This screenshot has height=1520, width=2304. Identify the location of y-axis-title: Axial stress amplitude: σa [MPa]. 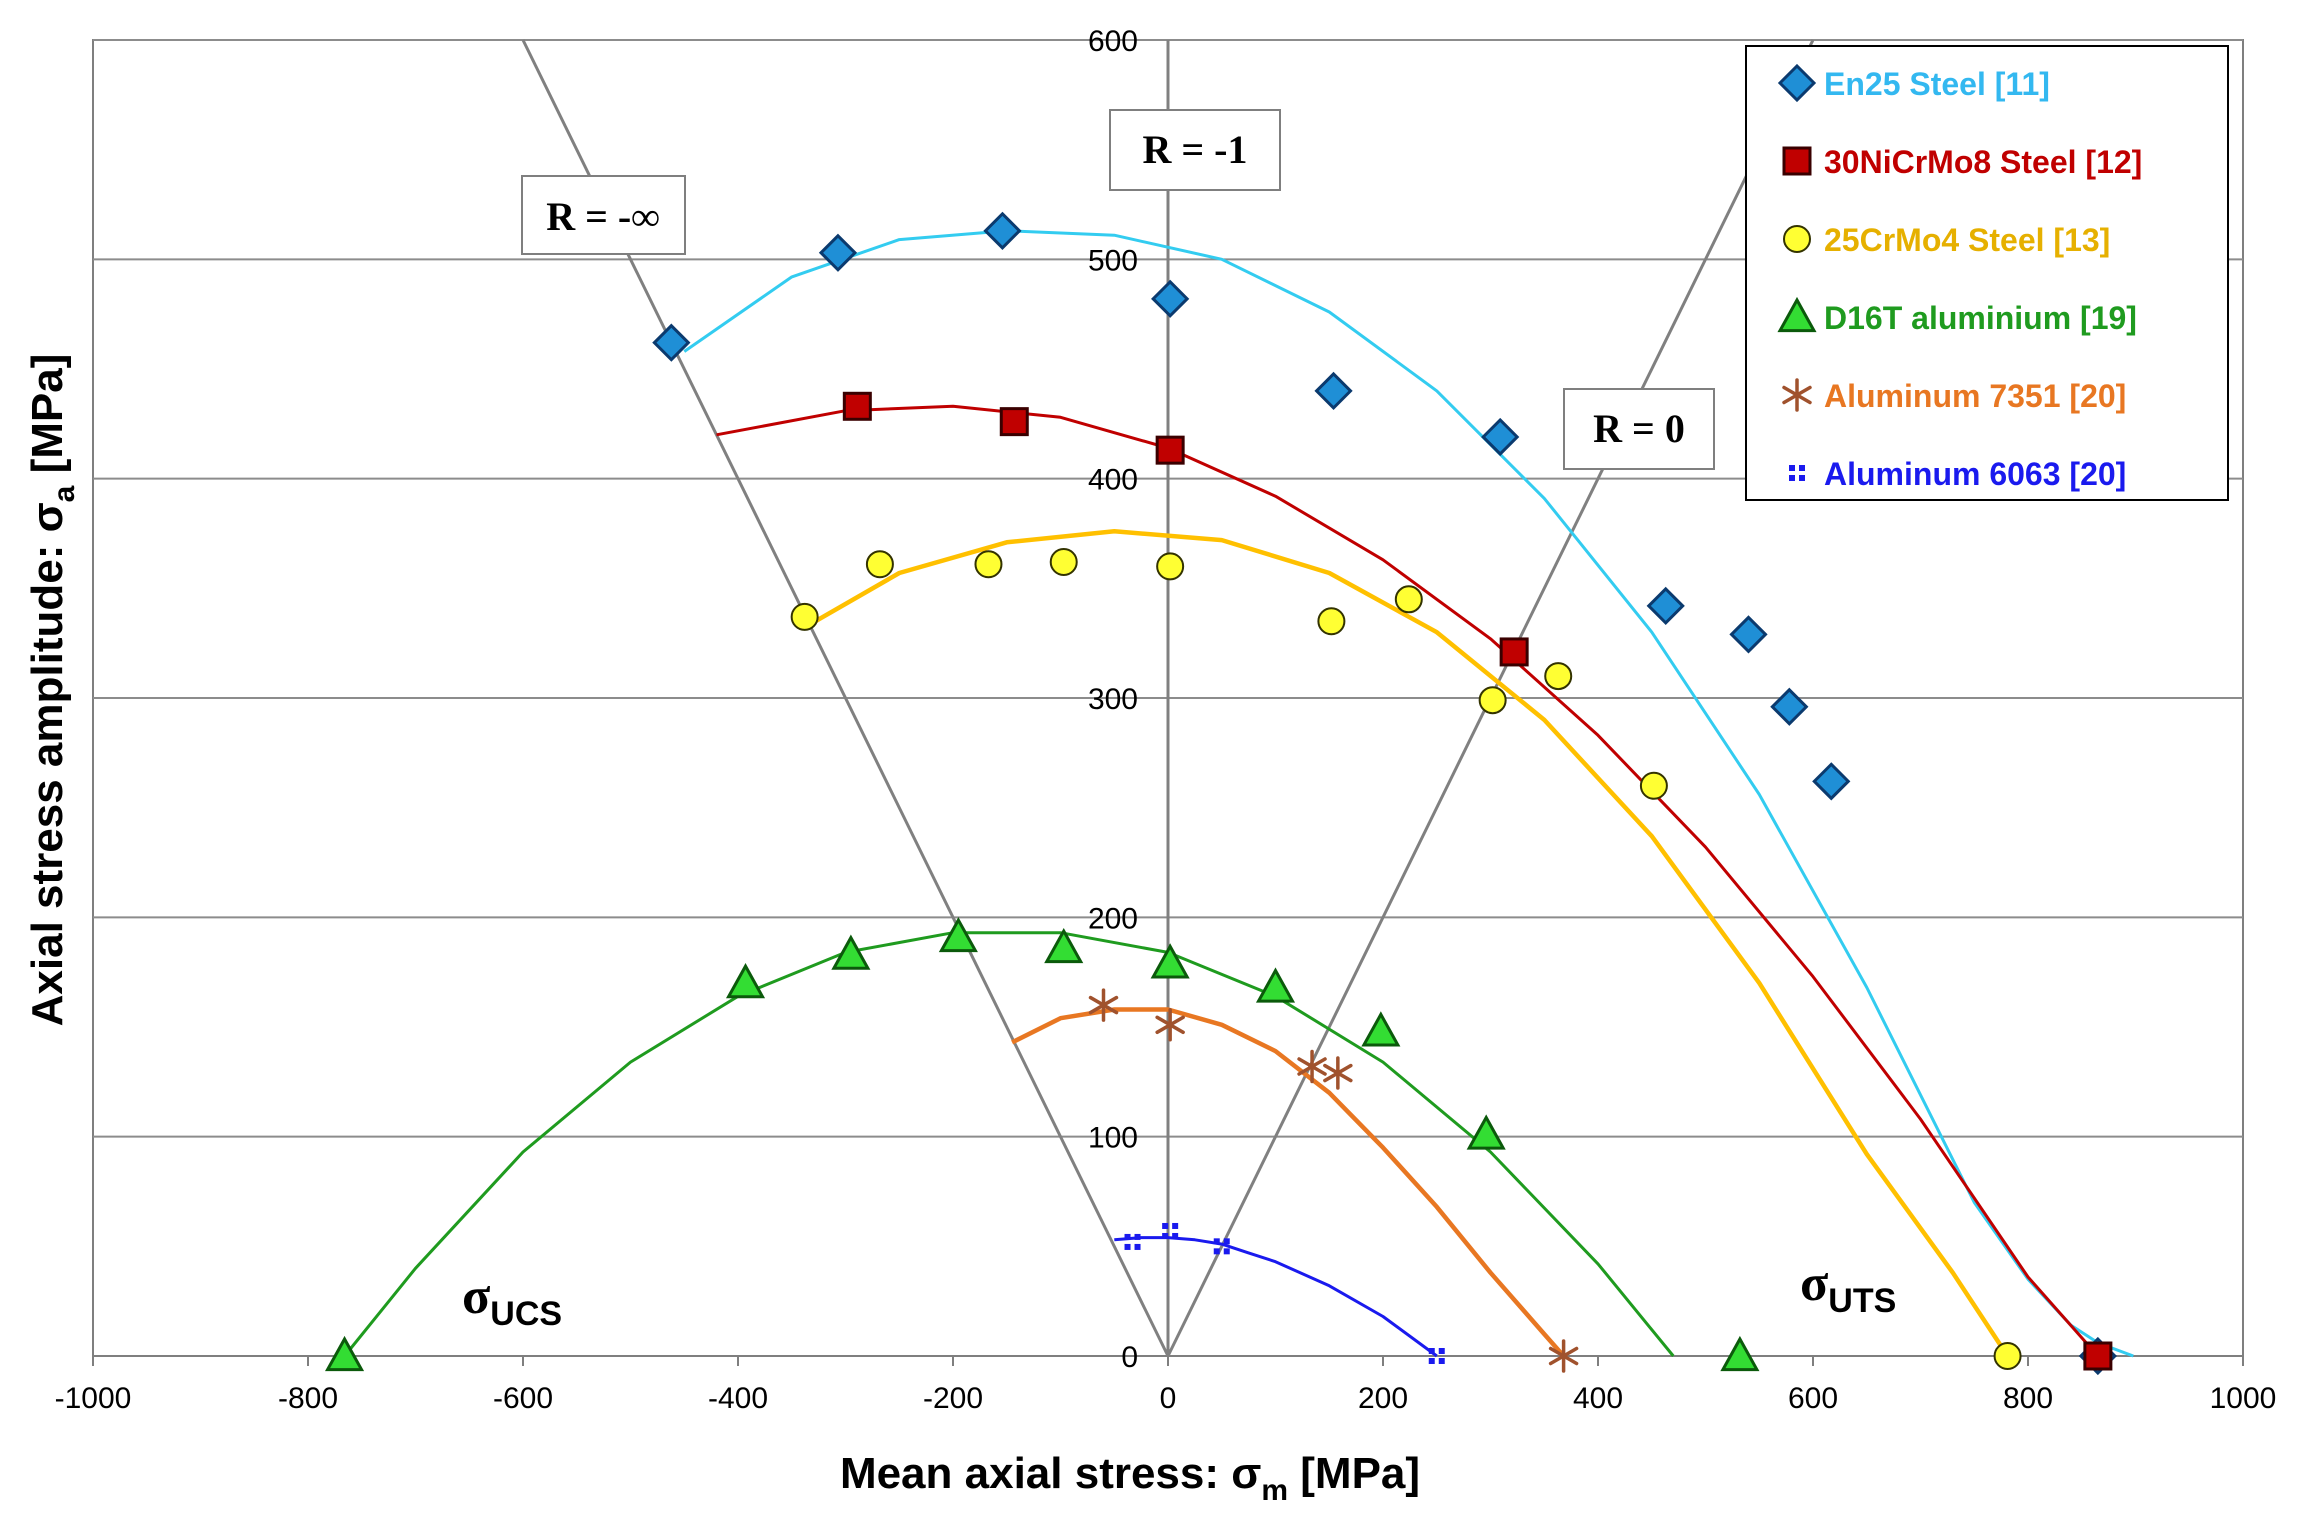
(52, 690).